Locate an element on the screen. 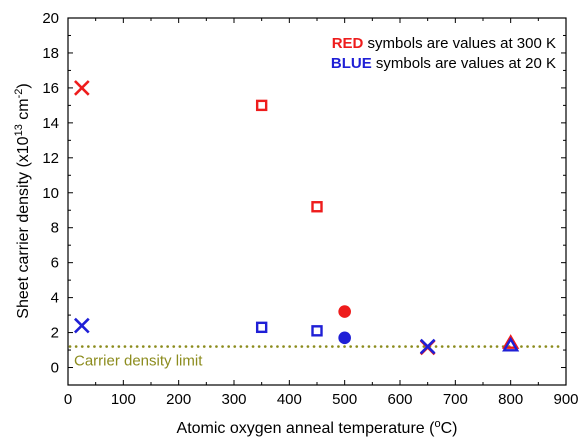 Image resolution: width=580 pixels, height=443 pixels. point-s0-0-x-marker is located at coordinates (81, 88).